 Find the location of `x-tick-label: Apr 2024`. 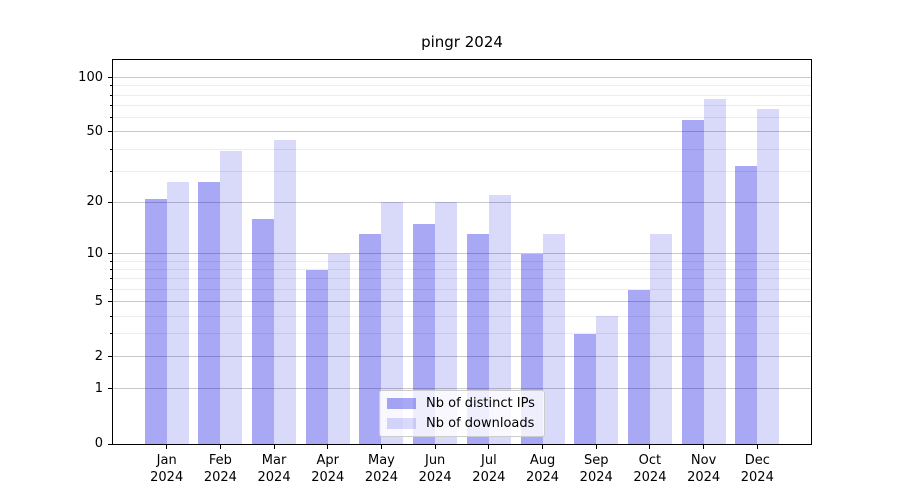

x-tick-label: Apr 2024 is located at coordinates (328, 469).